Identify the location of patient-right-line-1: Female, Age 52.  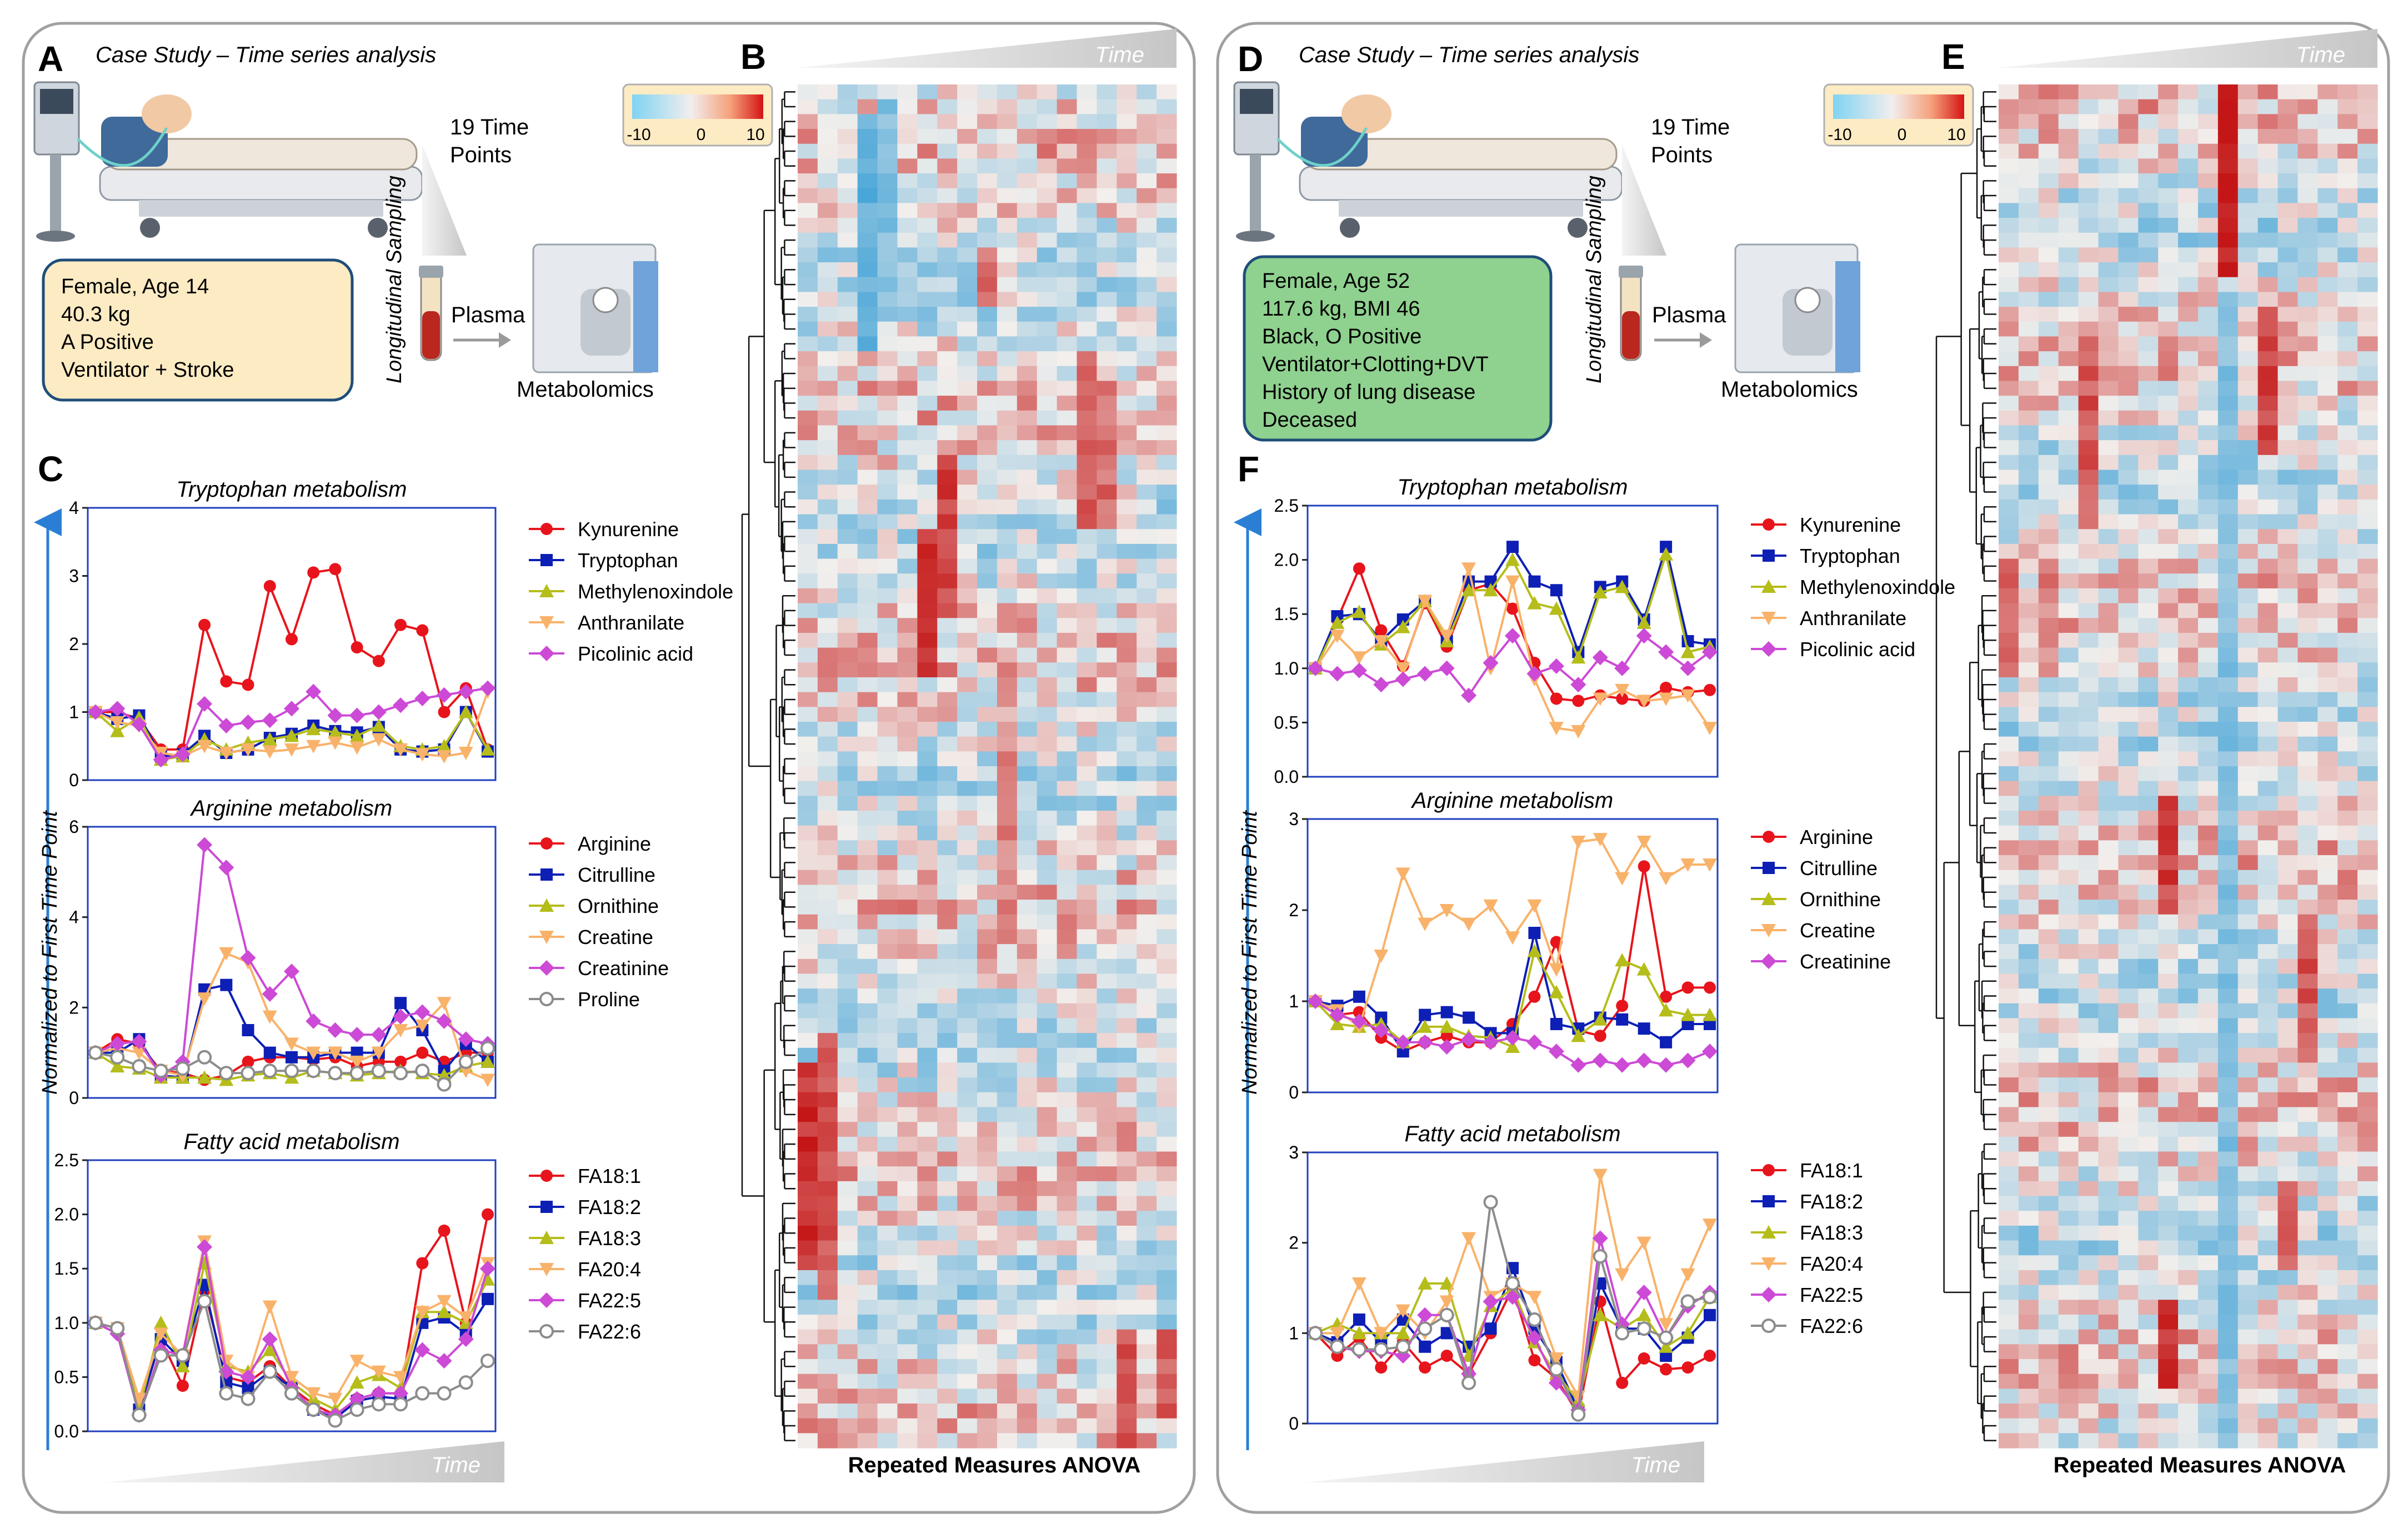
(1336, 281).